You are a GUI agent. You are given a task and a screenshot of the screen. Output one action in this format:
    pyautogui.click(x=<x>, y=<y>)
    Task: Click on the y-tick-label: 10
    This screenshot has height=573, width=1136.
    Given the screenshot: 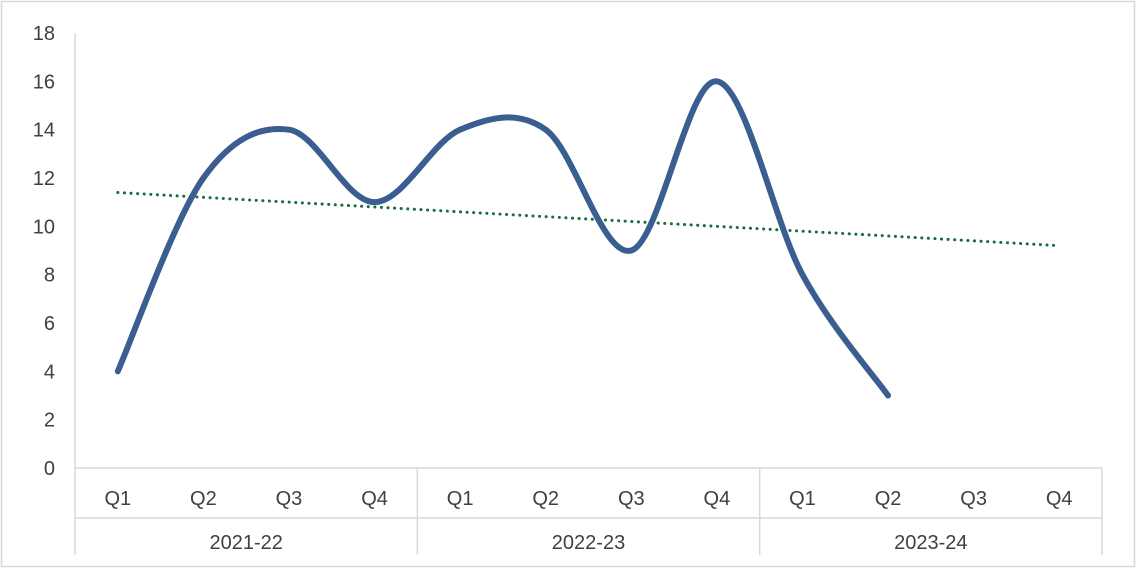 What is the action you would take?
    pyautogui.click(x=44, y=227)
    